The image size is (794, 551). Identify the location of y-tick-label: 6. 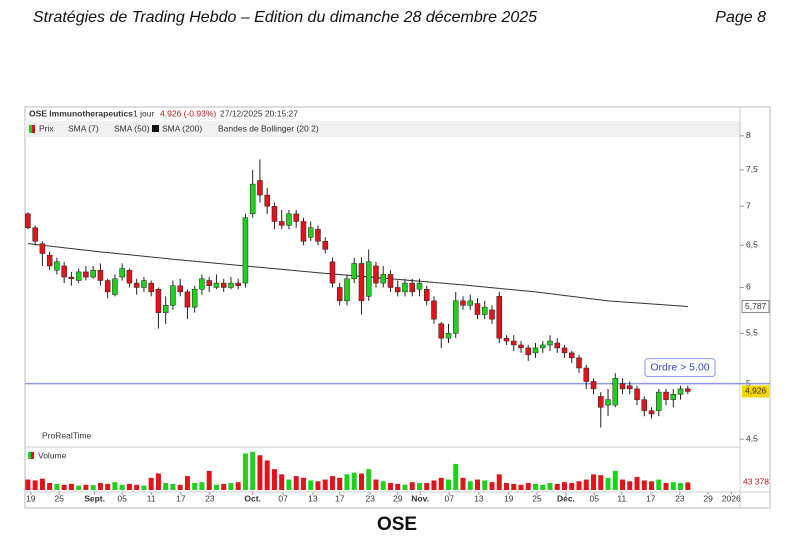
(748, 287).